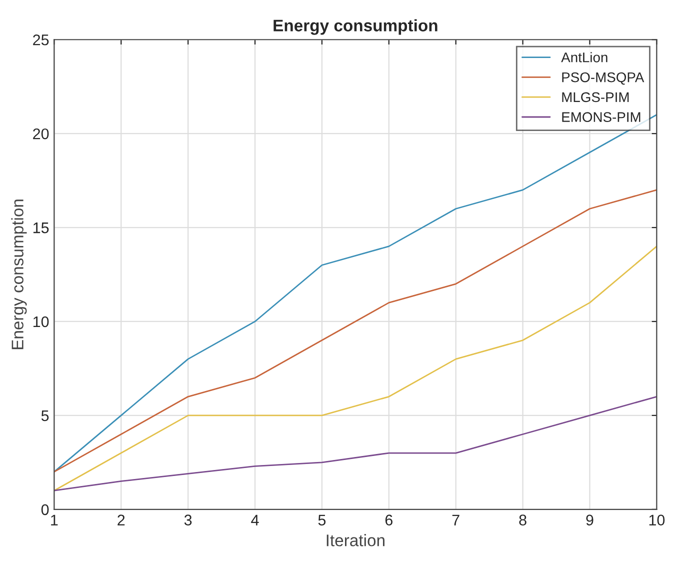 The height and width of the screenshot is (566, 677). I want to click on y-tick-label: 0, so click(45, 510).